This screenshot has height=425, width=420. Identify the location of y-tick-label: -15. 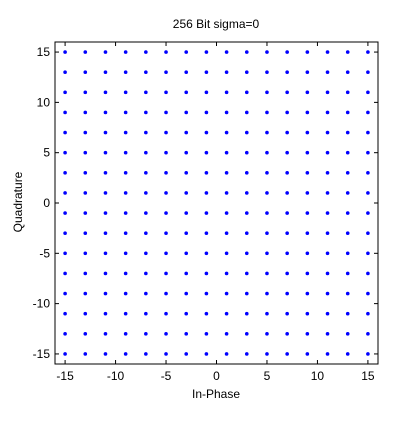
(42, 354).